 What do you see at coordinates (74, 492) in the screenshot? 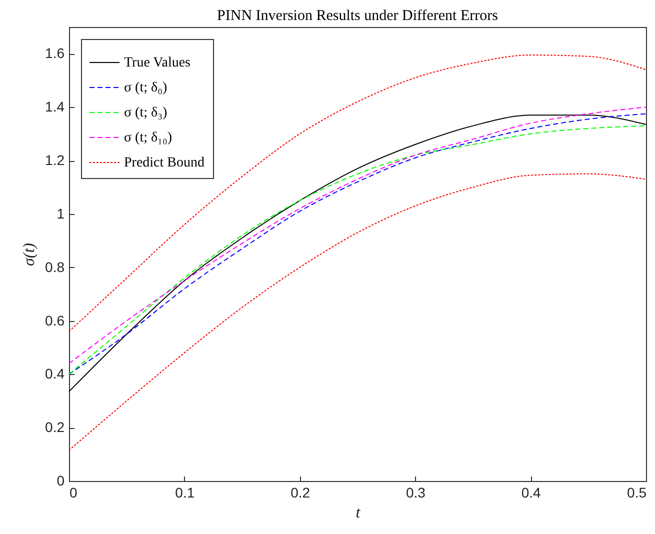
I see `x-tick-label: 0` at bounding box center [74, 492].